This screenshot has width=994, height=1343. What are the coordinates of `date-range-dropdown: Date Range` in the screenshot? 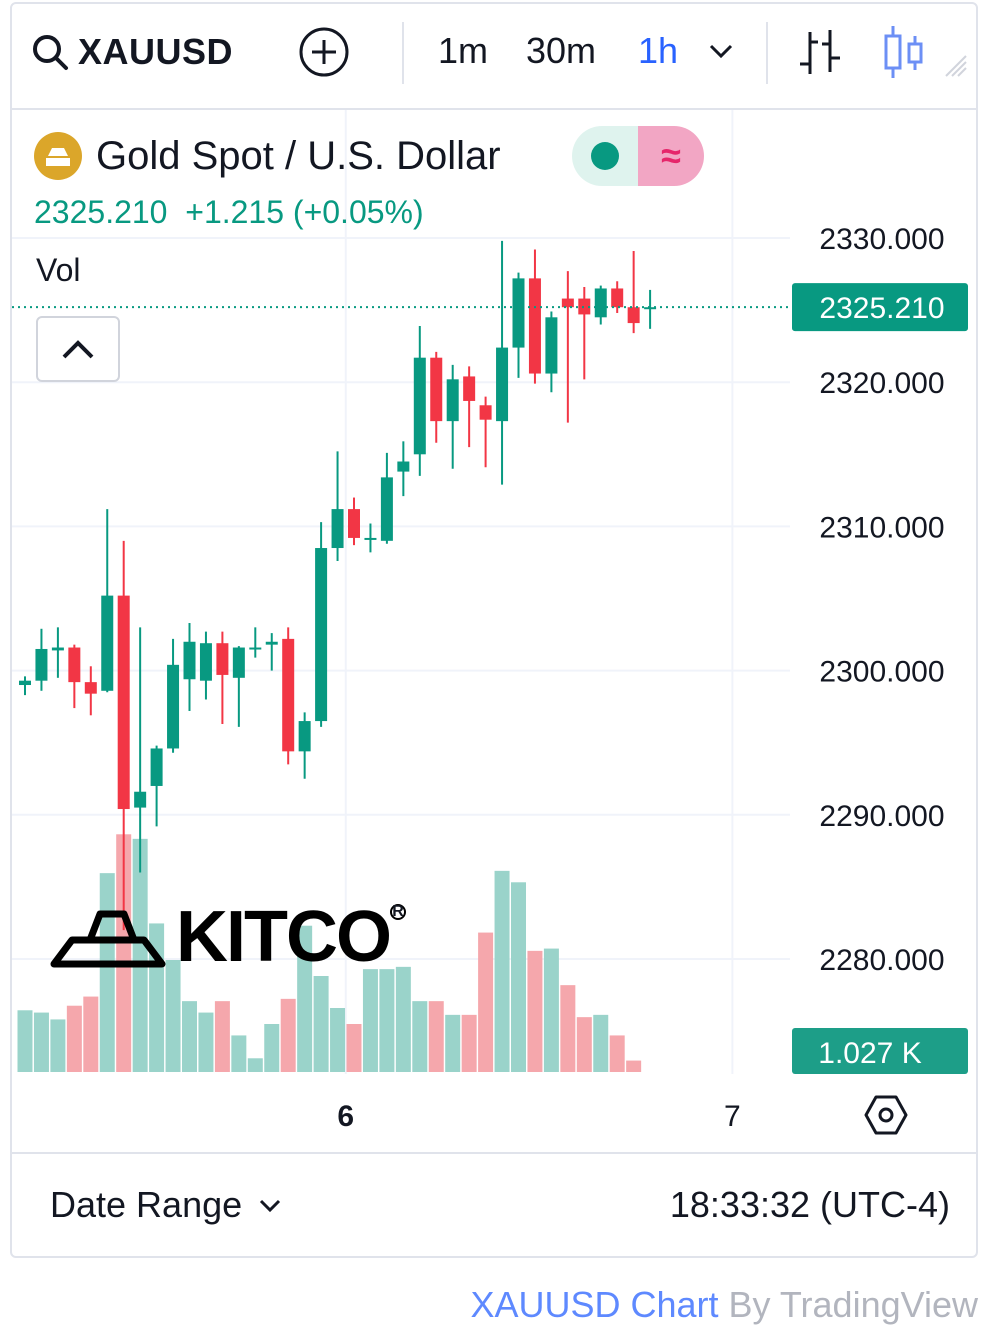 It's located at (166, 1205).